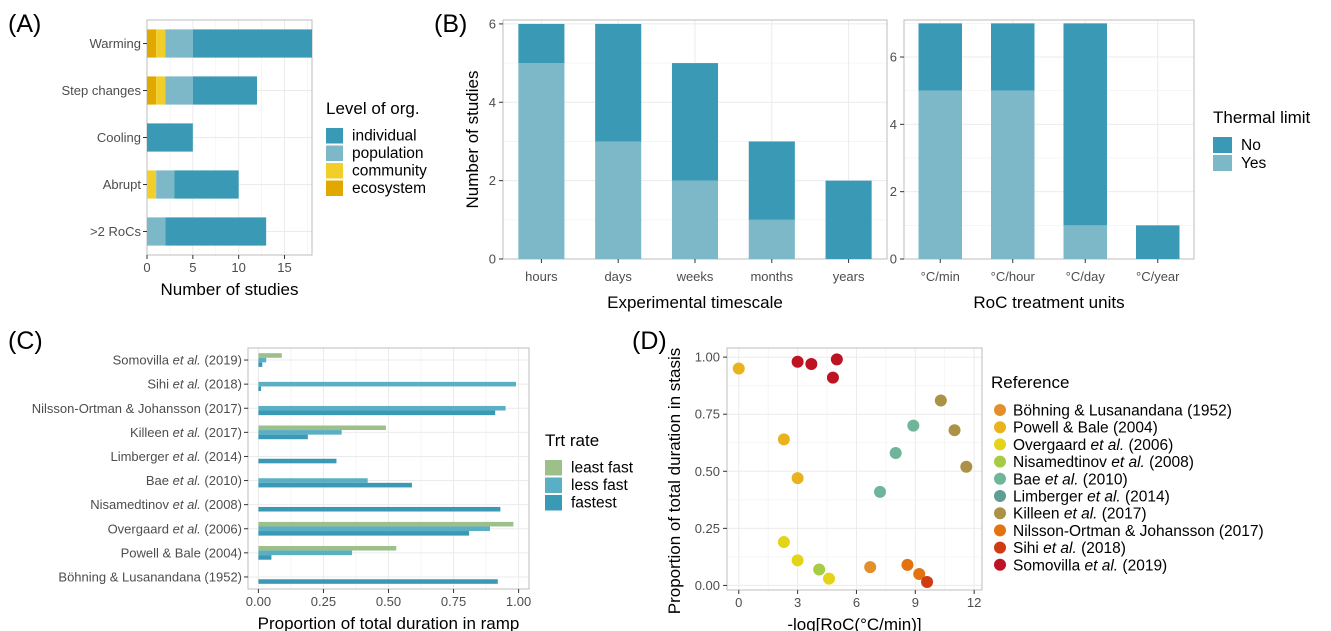 This screenshot has height=631, width=1331. What do you see at coordinates (1090, 565) in the screenshot?
I see `legend-label: Somovilla et al. (2019)` at bounding box center [1090, 565].